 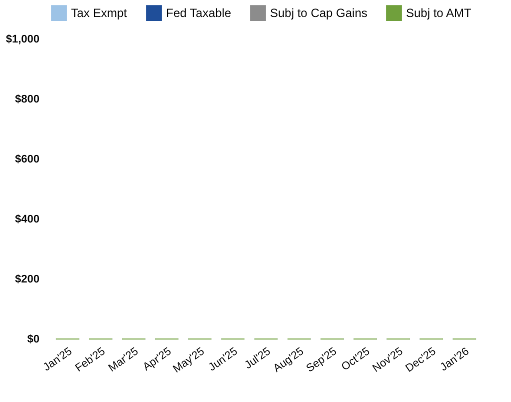 What do you see at coordinates (439, 13) in the screenshot?
I see `legend-label: Subj to AMT` at bounding box center [439, 13].